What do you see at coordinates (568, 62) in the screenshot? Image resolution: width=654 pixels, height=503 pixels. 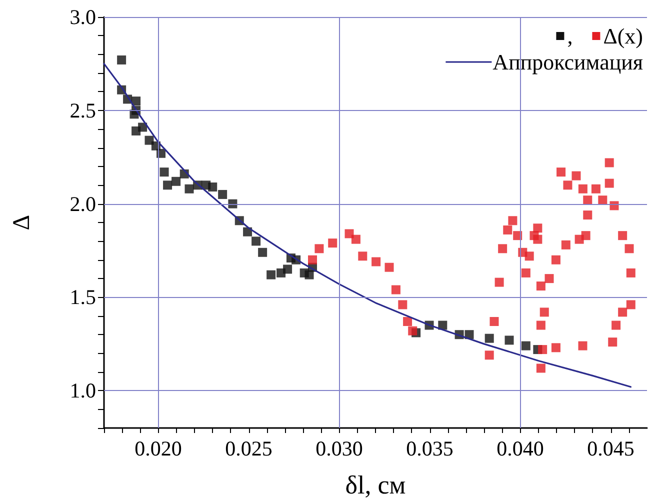 I see `legend-label: Аппроксимация` at bounding box center [568, 62].